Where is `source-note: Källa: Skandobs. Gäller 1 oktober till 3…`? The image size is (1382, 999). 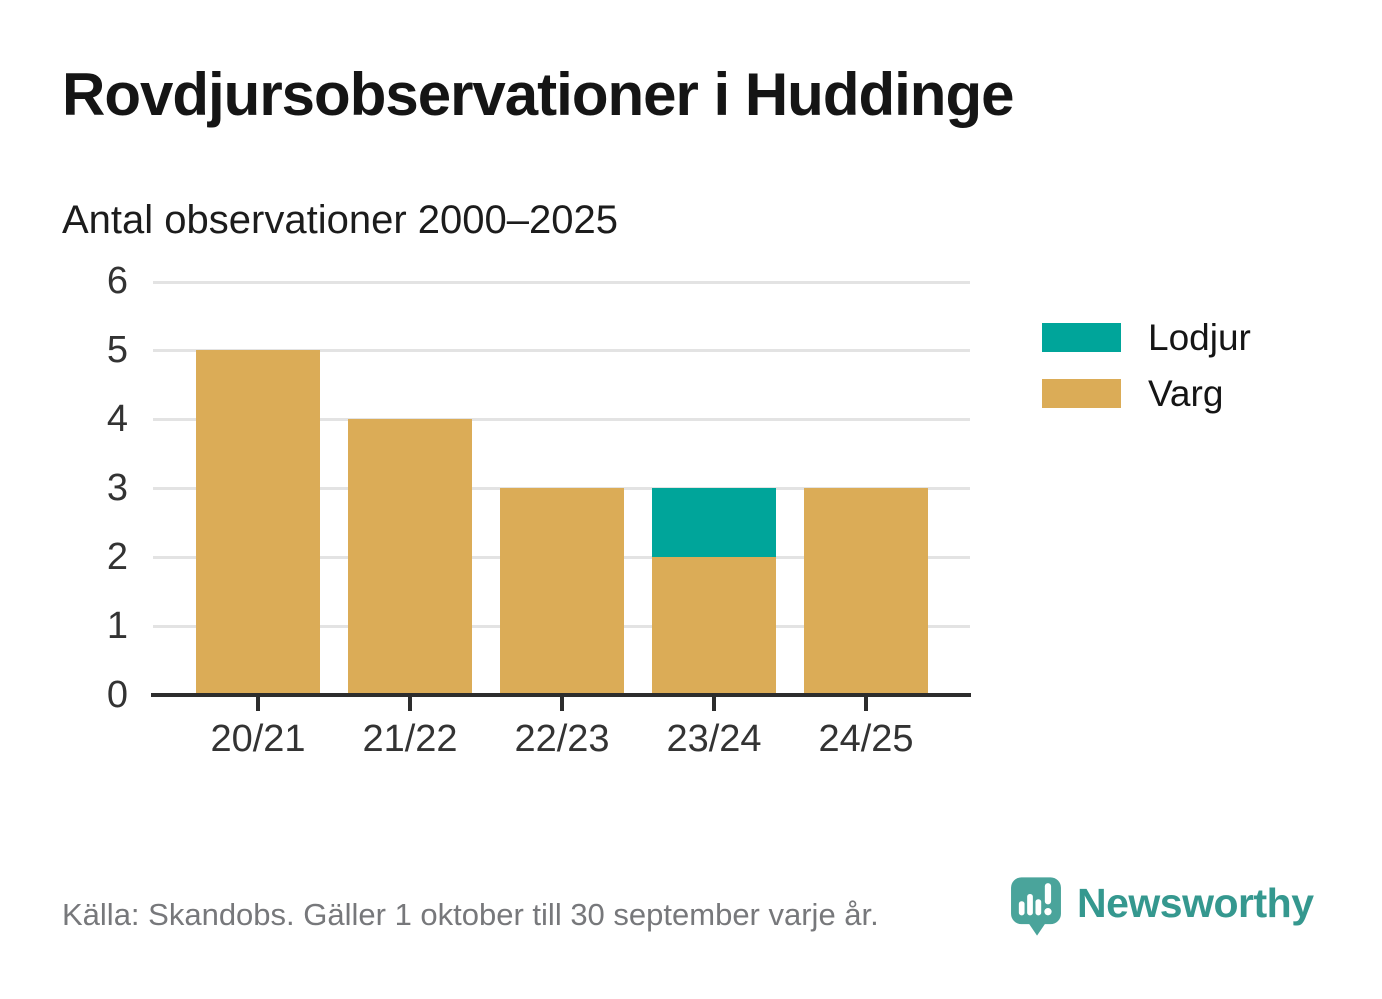
source-note: Källa: Skandobs. Gäller 1 oktober till 3… is located at coordinates (470, 914).